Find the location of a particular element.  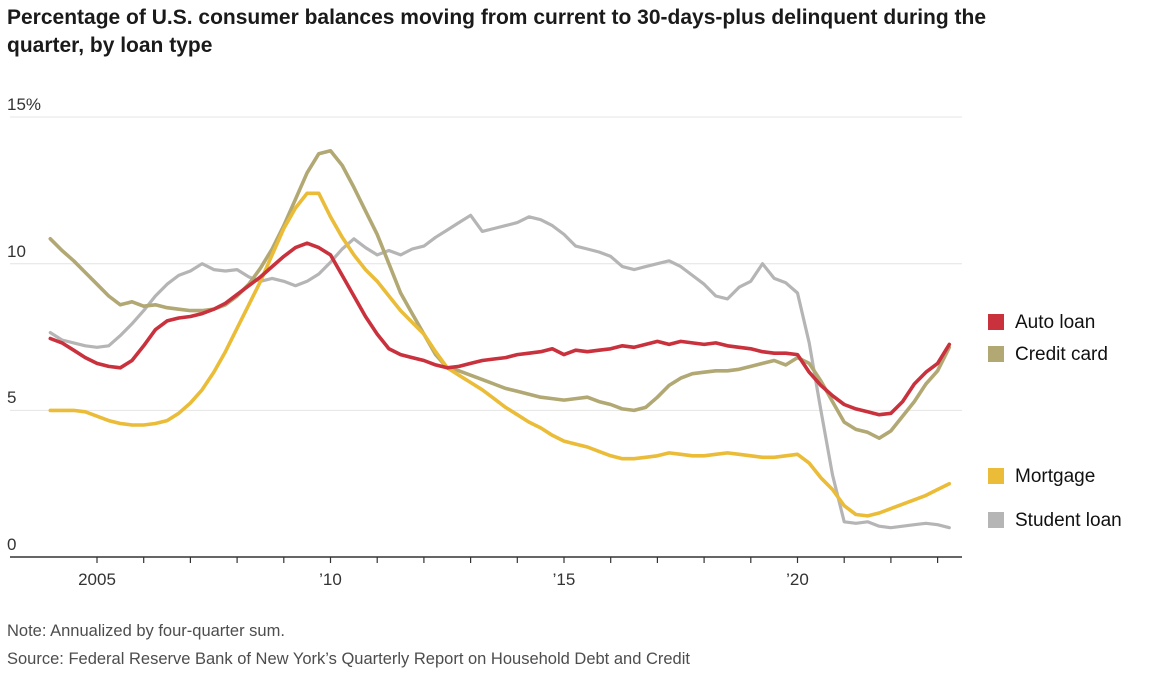

note-text: Note: Annualized by four-quarter sum. is located at coordinates (146, 631).